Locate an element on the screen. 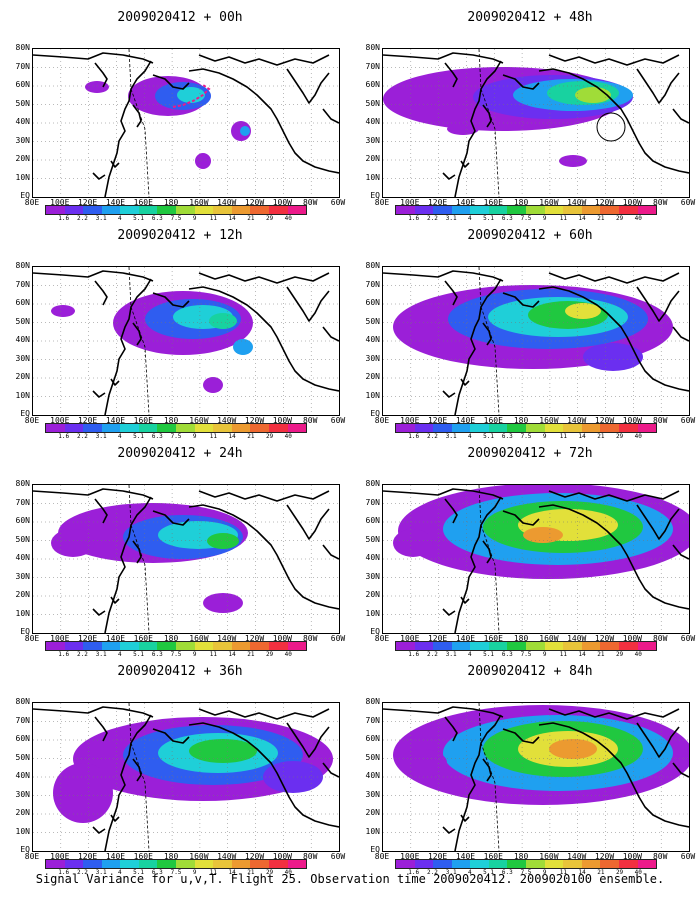 The height and width of the screenshot is (900, 700). latitude-label: 60N is located at coordinates (22, 302).